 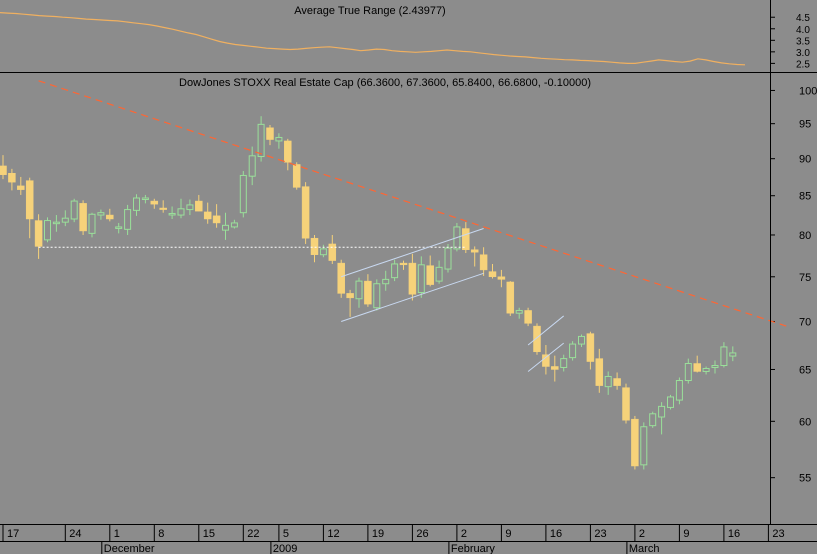 What do you see at coordinates (369, 11) in the screenshot?
I see `atr-title: Average True Range (2.43977)` at bounding box center [369, 11].